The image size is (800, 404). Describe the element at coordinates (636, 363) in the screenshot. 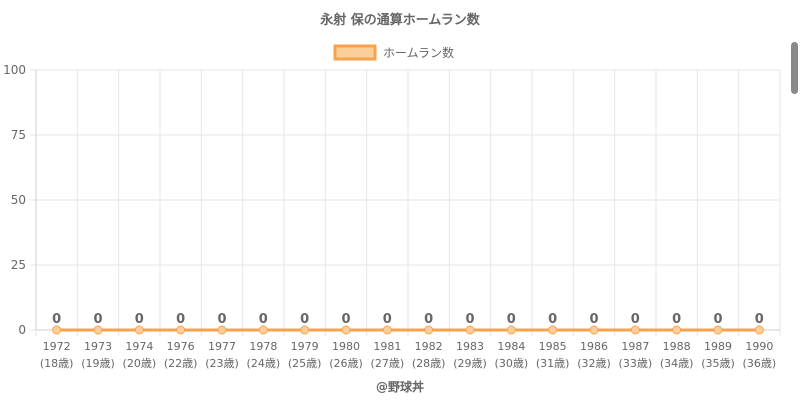

I see `x-tick-sublabel: (33歳)` at that location.